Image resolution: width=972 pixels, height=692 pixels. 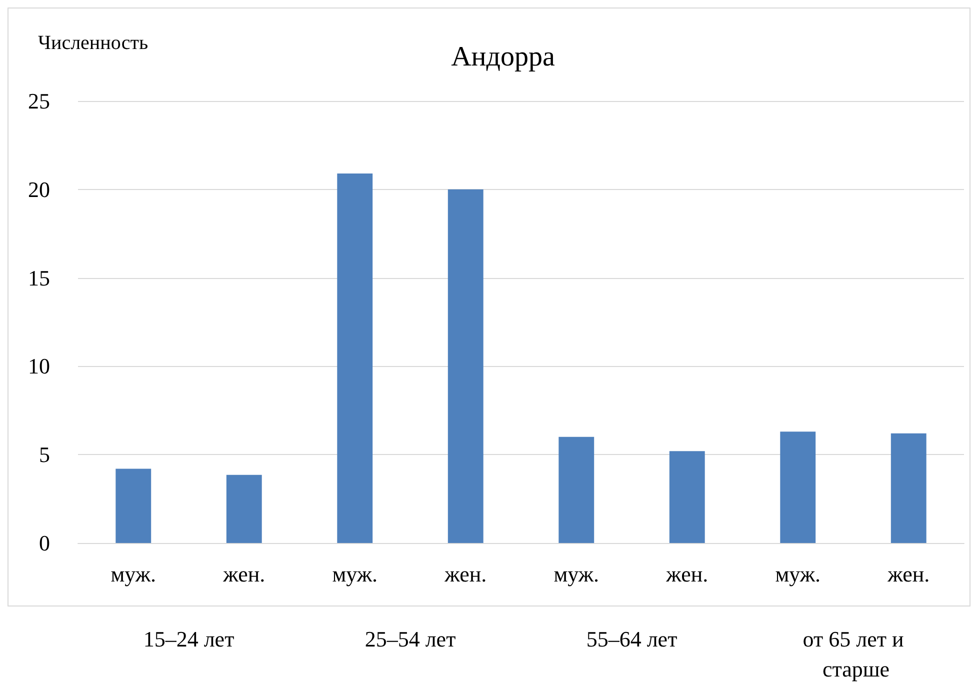 What do you see at coordinates (853, 654) in the screenshot?
I see `text: от 65 лет и старше` at bounding box center [853, 654].